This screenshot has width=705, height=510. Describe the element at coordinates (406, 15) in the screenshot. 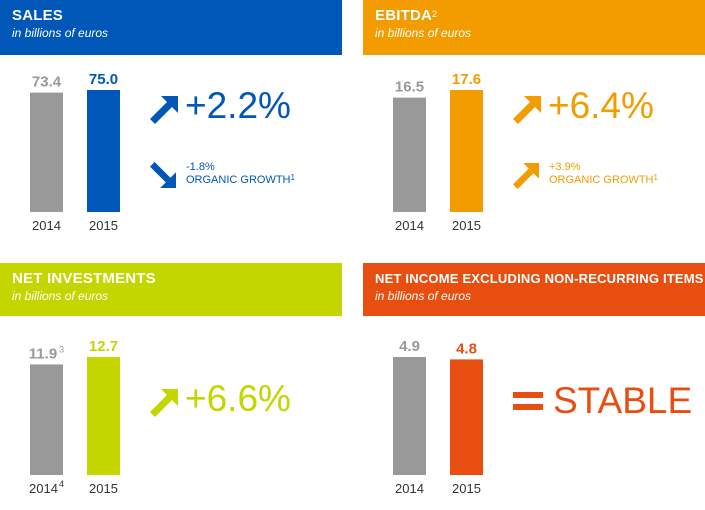

I see `ebitda-title: EBITDA2` at that location.